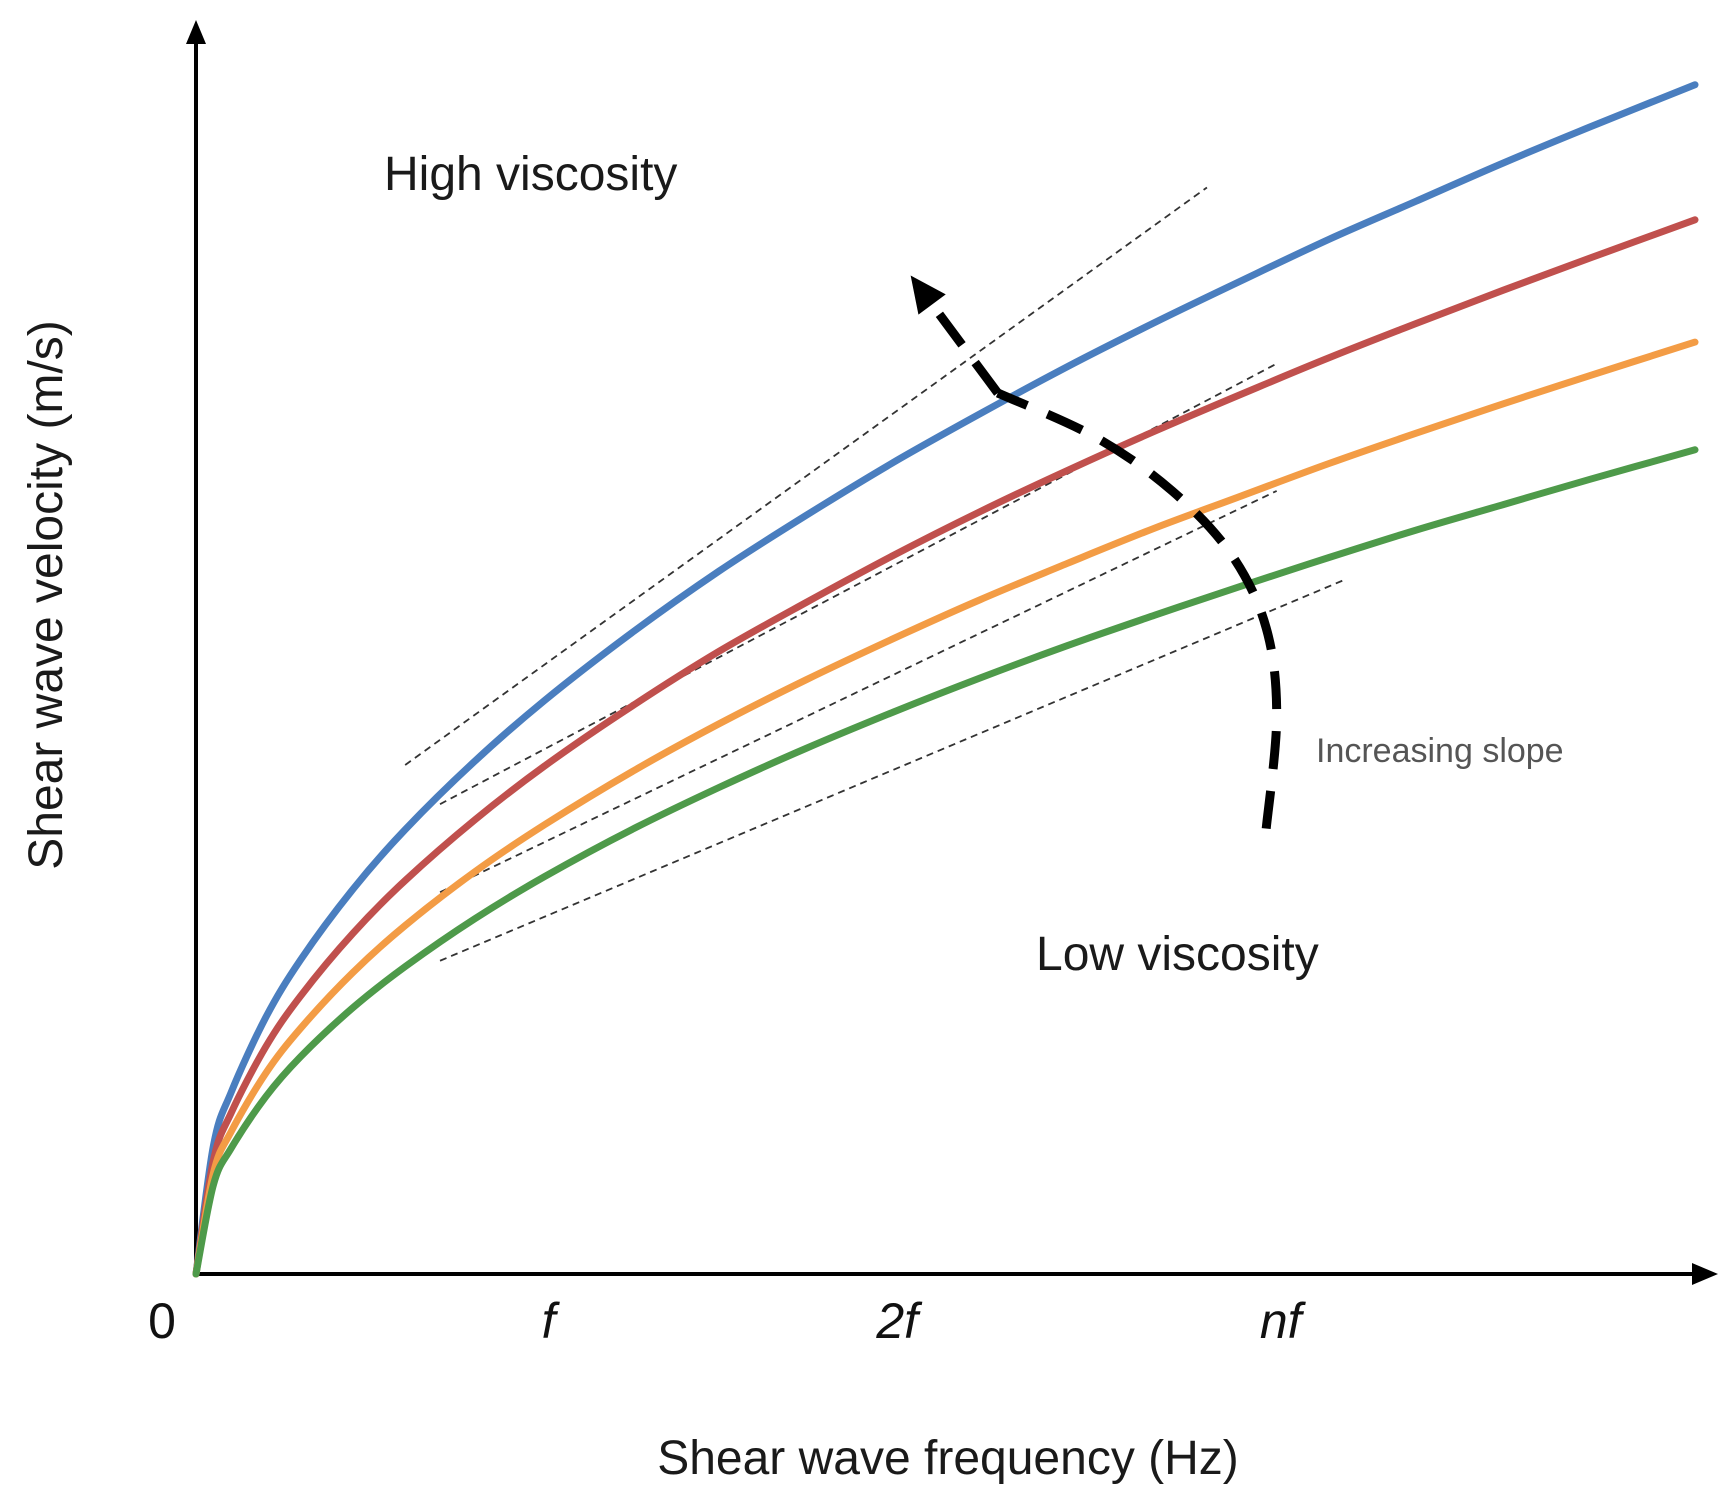  I want to click on tangent-line-green, so click(893, 770).